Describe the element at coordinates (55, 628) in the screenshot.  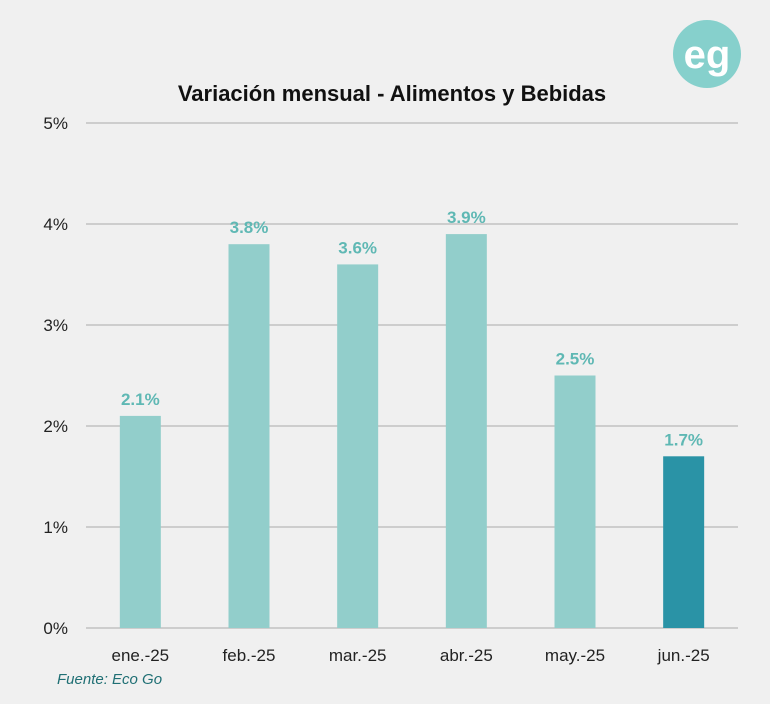
I see `y-tick-label: 0%` at that location.